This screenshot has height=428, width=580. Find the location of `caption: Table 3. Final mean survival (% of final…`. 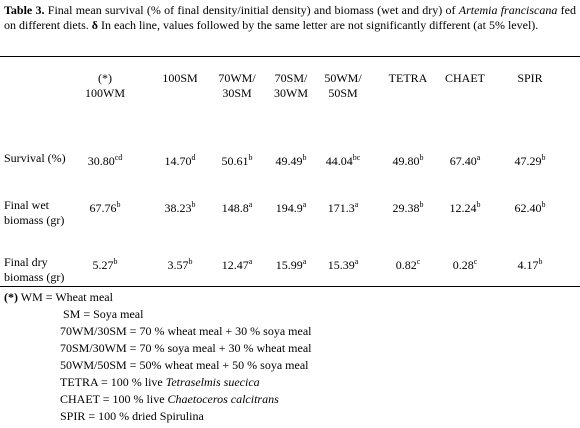

caption: Table 3. Final mean survival (% of final… is located at coordinates (290, 18).